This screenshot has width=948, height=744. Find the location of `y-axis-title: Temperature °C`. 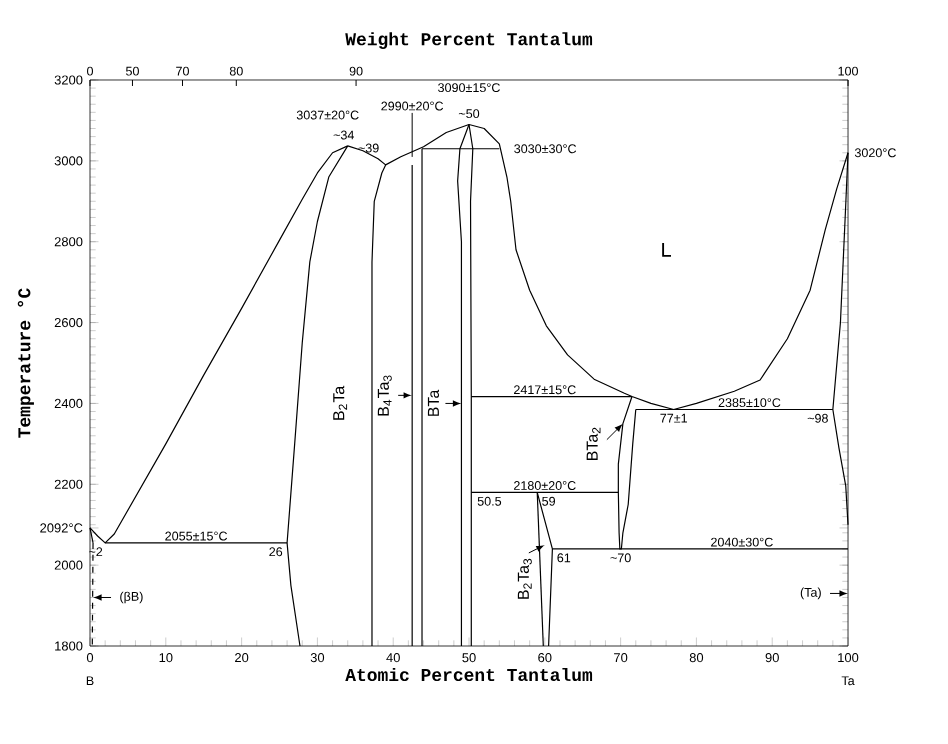

y-axis-title: Temperature °C is located at coordinates (25, 363).